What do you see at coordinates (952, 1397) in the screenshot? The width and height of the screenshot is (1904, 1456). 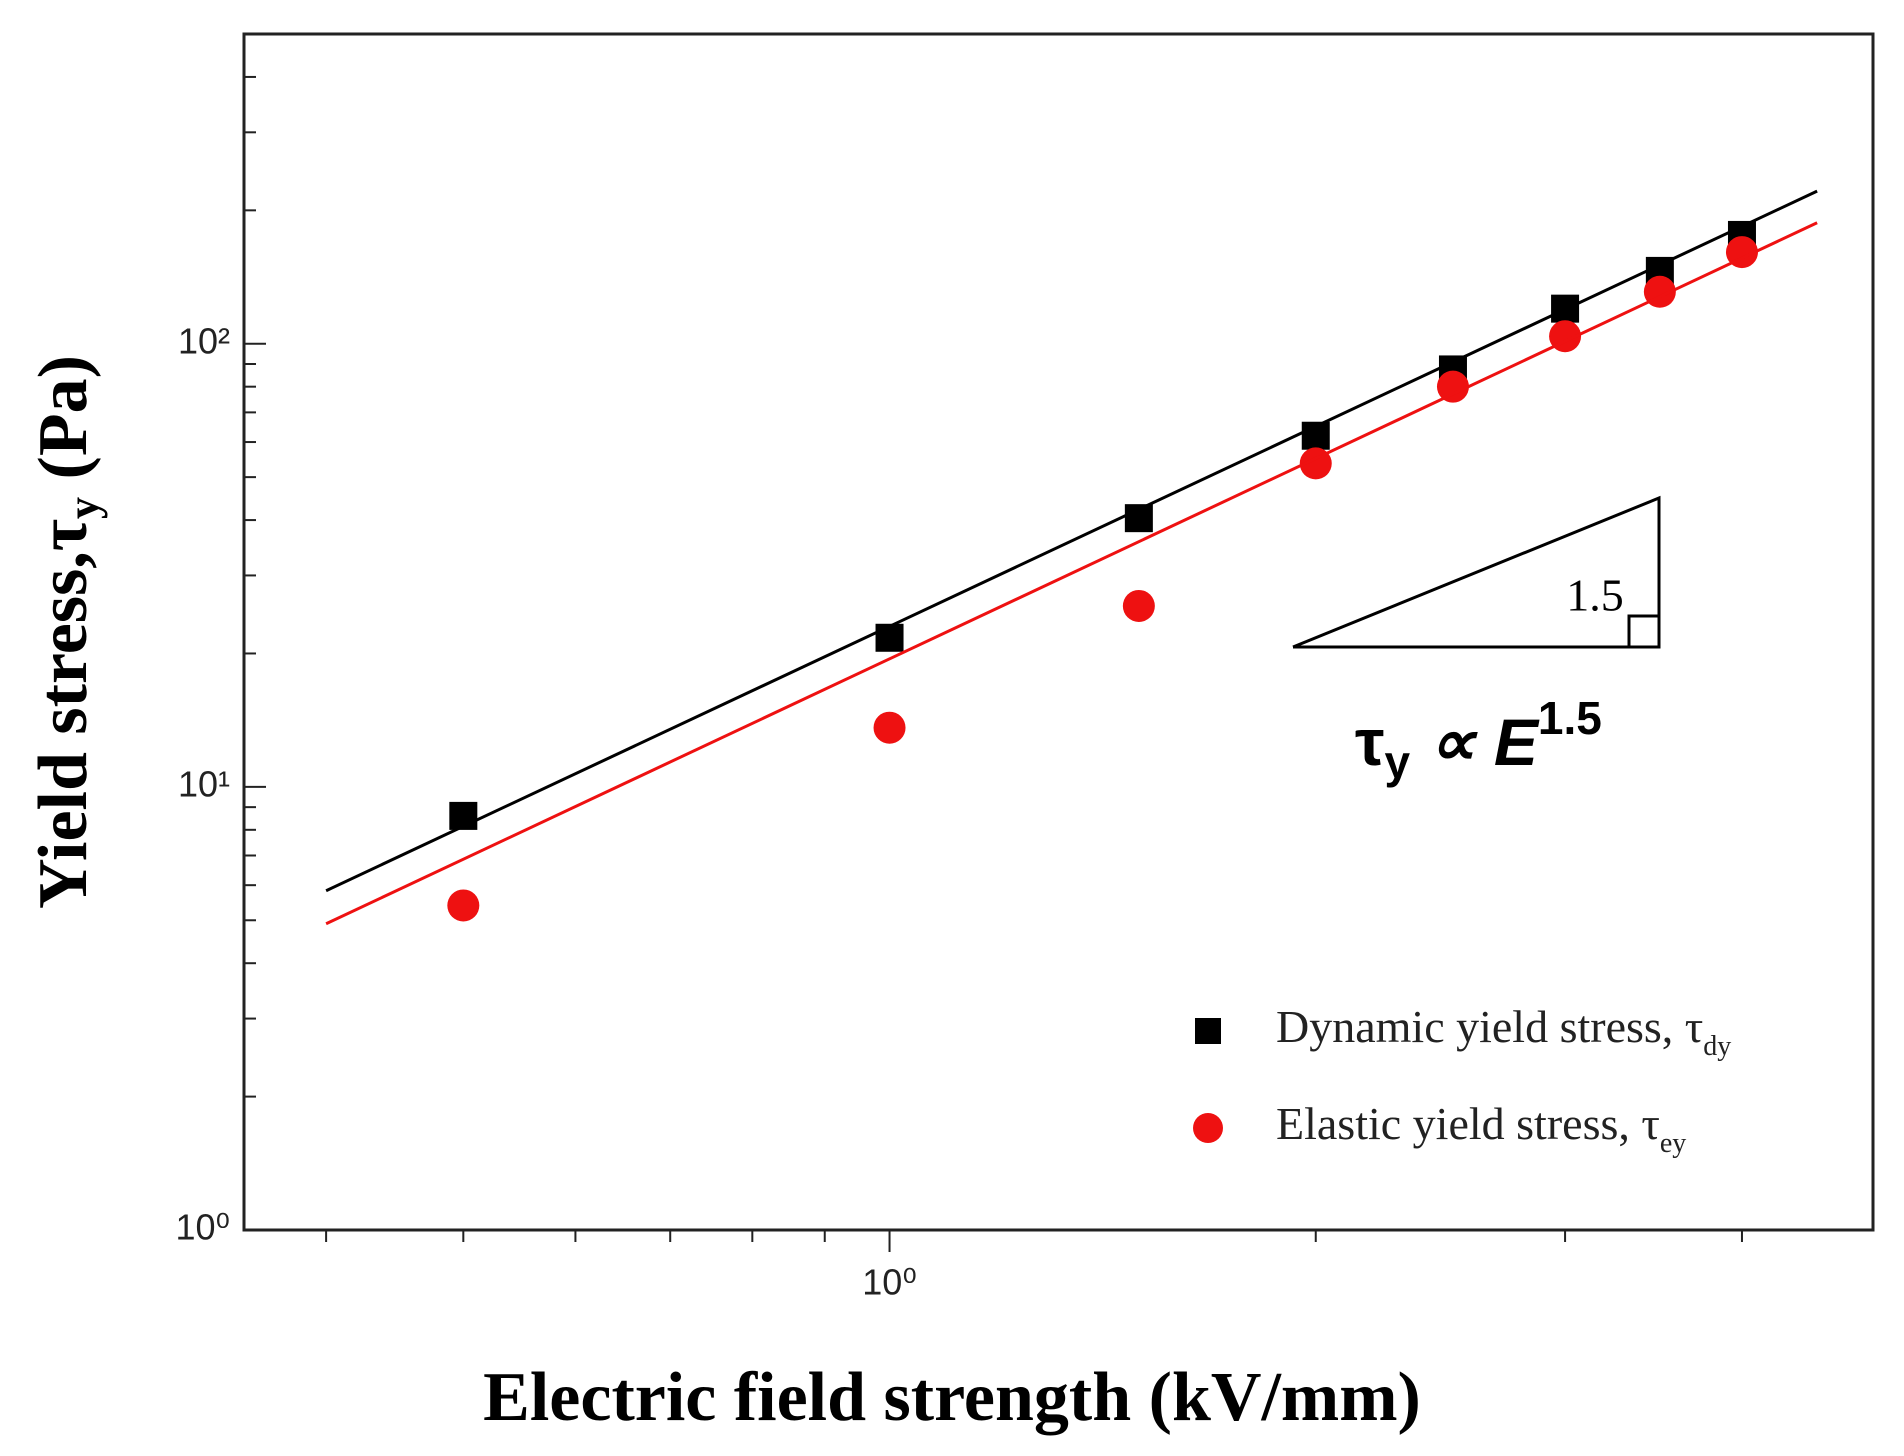 I see `x-axis-label: Electric field strength (kV/mm)` at bounding box center [952, 1397].